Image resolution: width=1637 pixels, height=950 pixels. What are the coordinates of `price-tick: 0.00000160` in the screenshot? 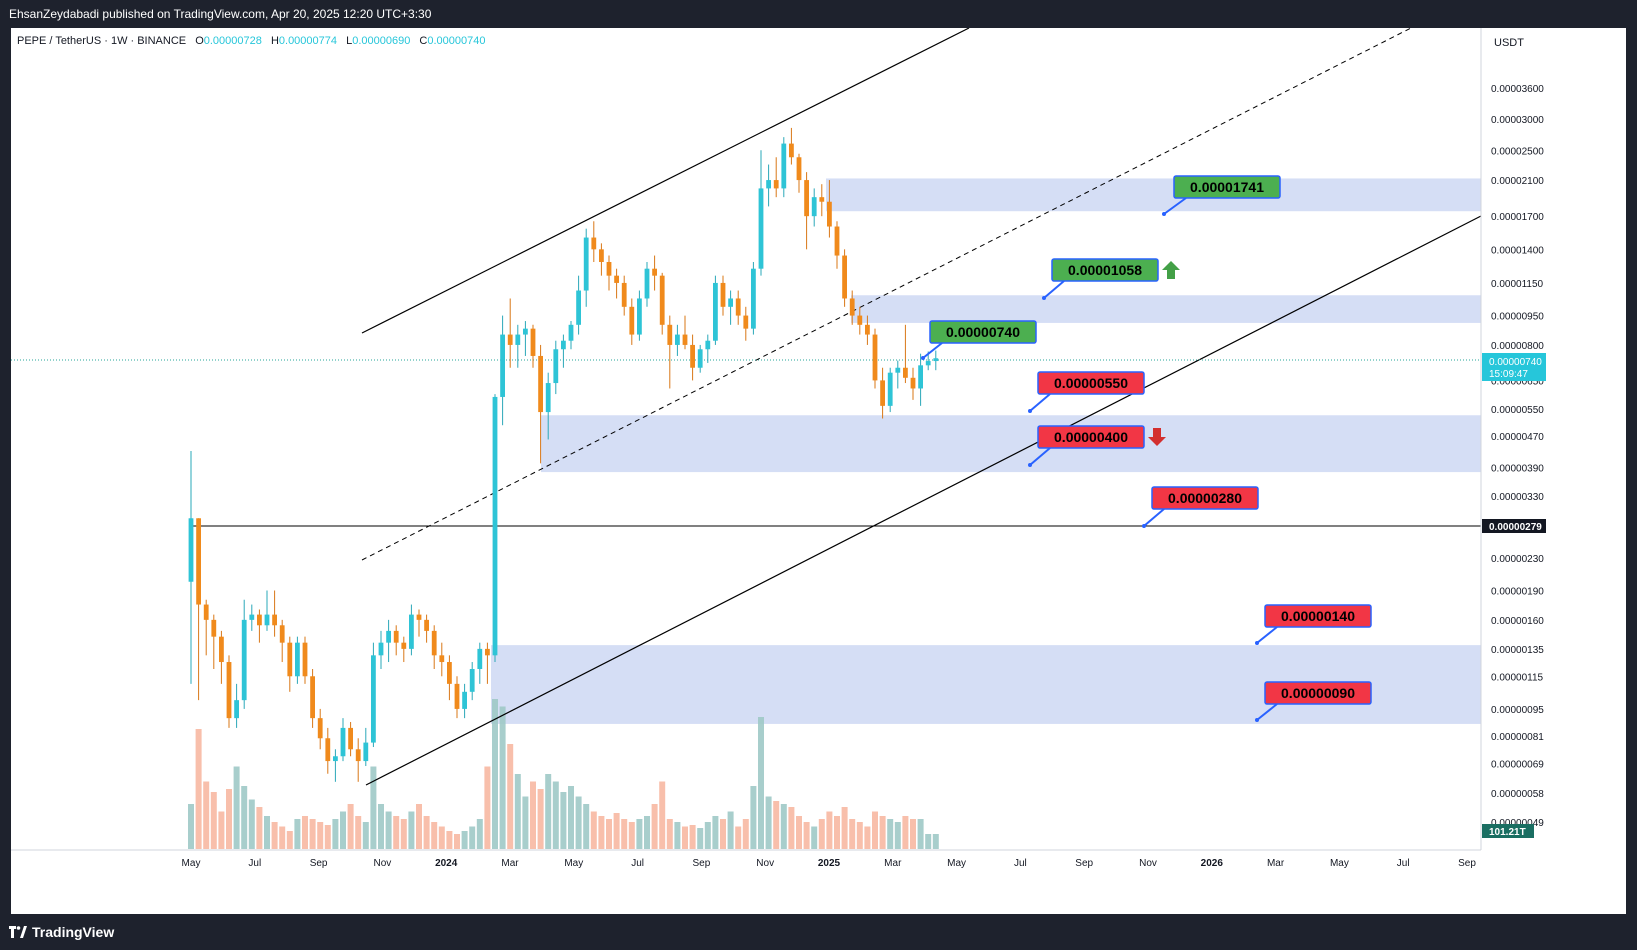 It's located at (1517, 621).